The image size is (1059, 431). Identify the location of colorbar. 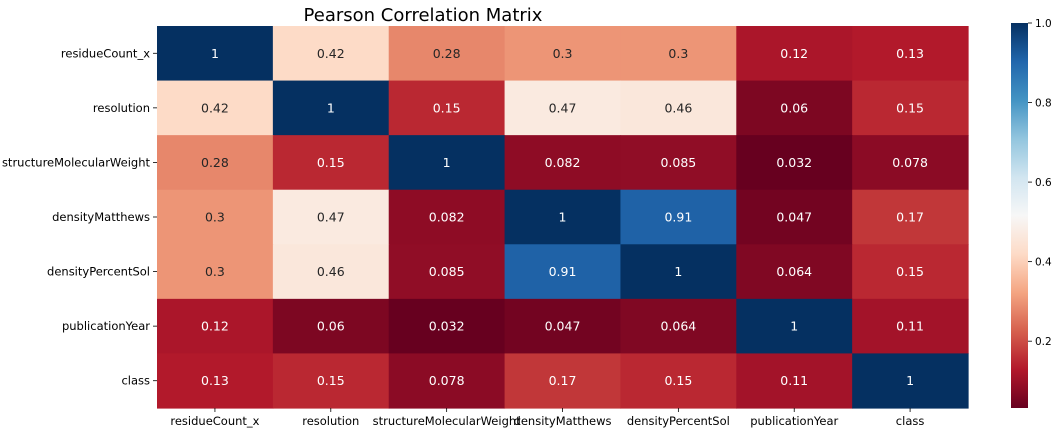
(1019, 215).